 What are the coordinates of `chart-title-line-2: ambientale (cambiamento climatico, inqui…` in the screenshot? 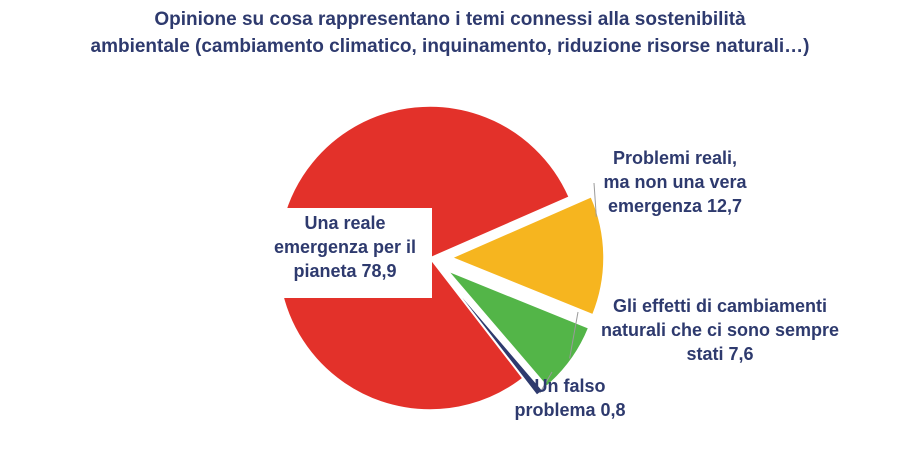 It's located at (450, 46).